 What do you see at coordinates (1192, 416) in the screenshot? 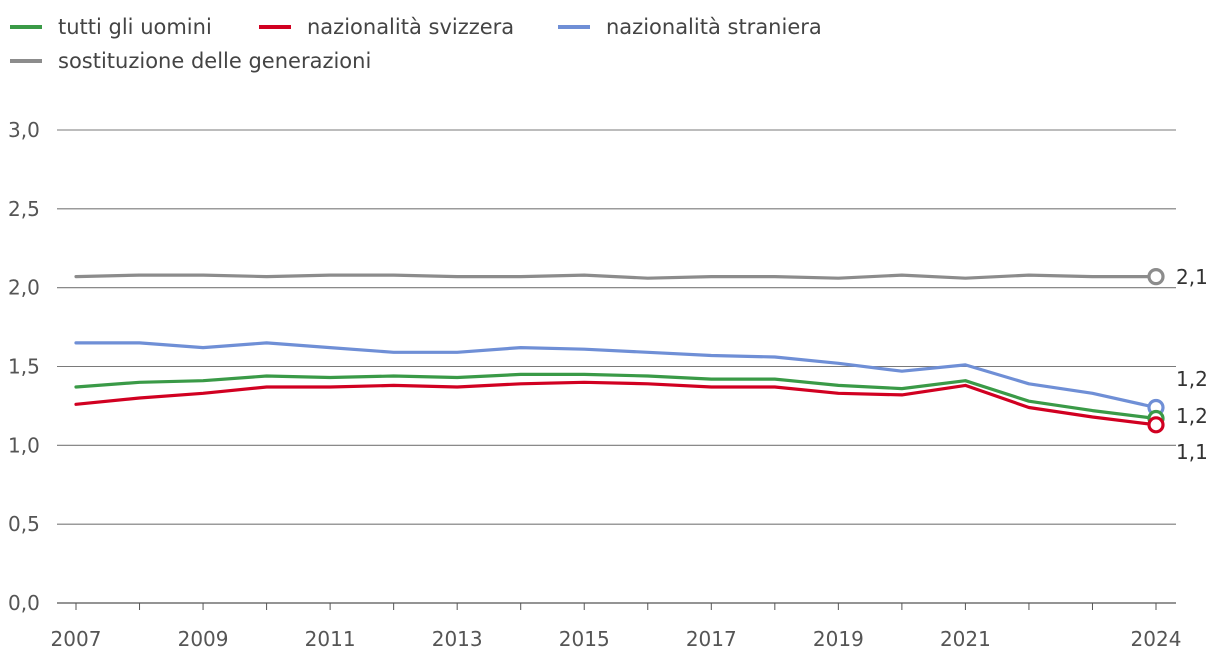
I see `end-label-1: 1,2` at bounding box center [1192, 416].